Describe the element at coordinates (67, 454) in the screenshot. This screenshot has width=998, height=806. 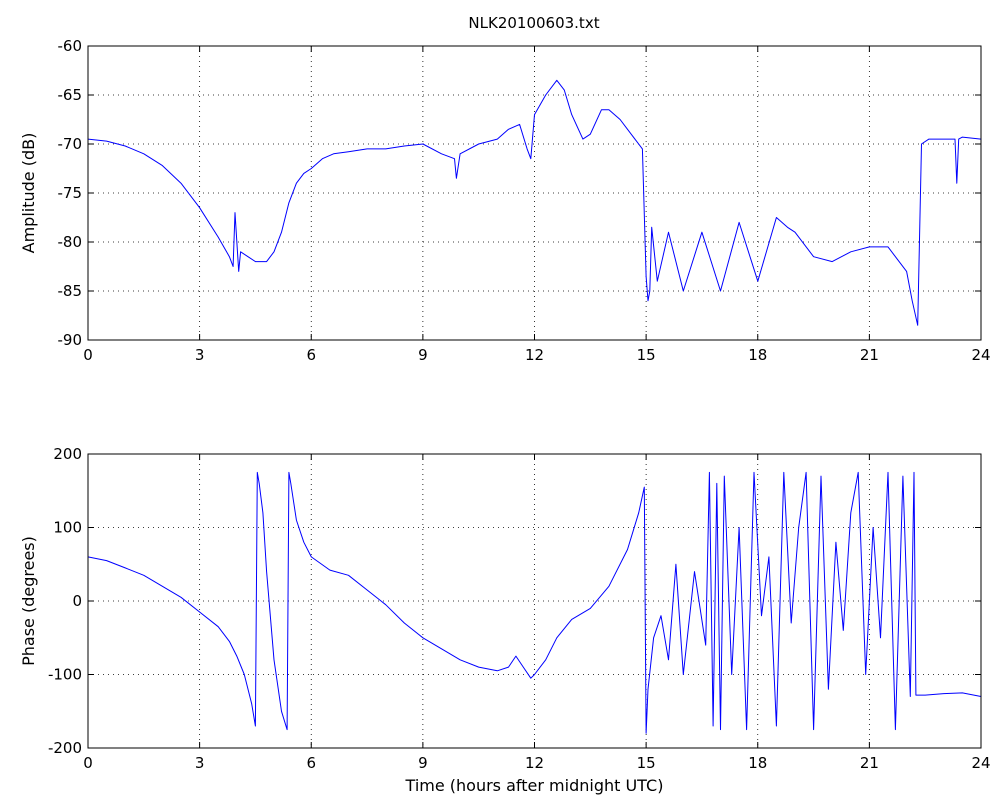
I see `phase-ytick-label: 200` at that location.